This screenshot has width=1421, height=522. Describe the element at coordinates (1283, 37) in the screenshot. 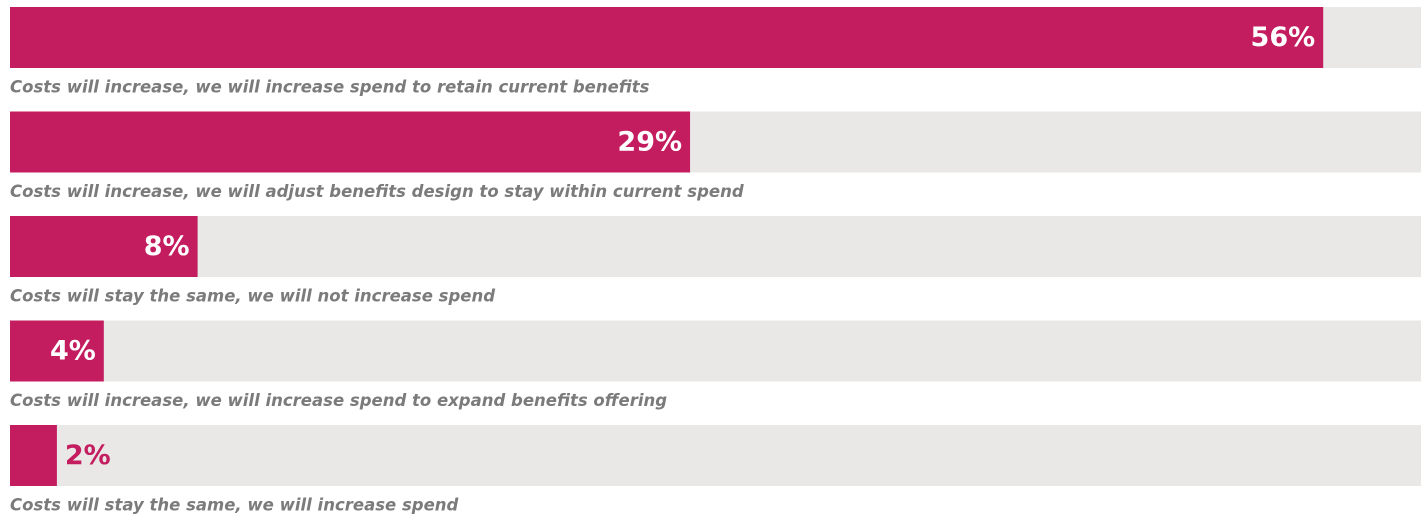

I see `value-label: 56%` at that location.